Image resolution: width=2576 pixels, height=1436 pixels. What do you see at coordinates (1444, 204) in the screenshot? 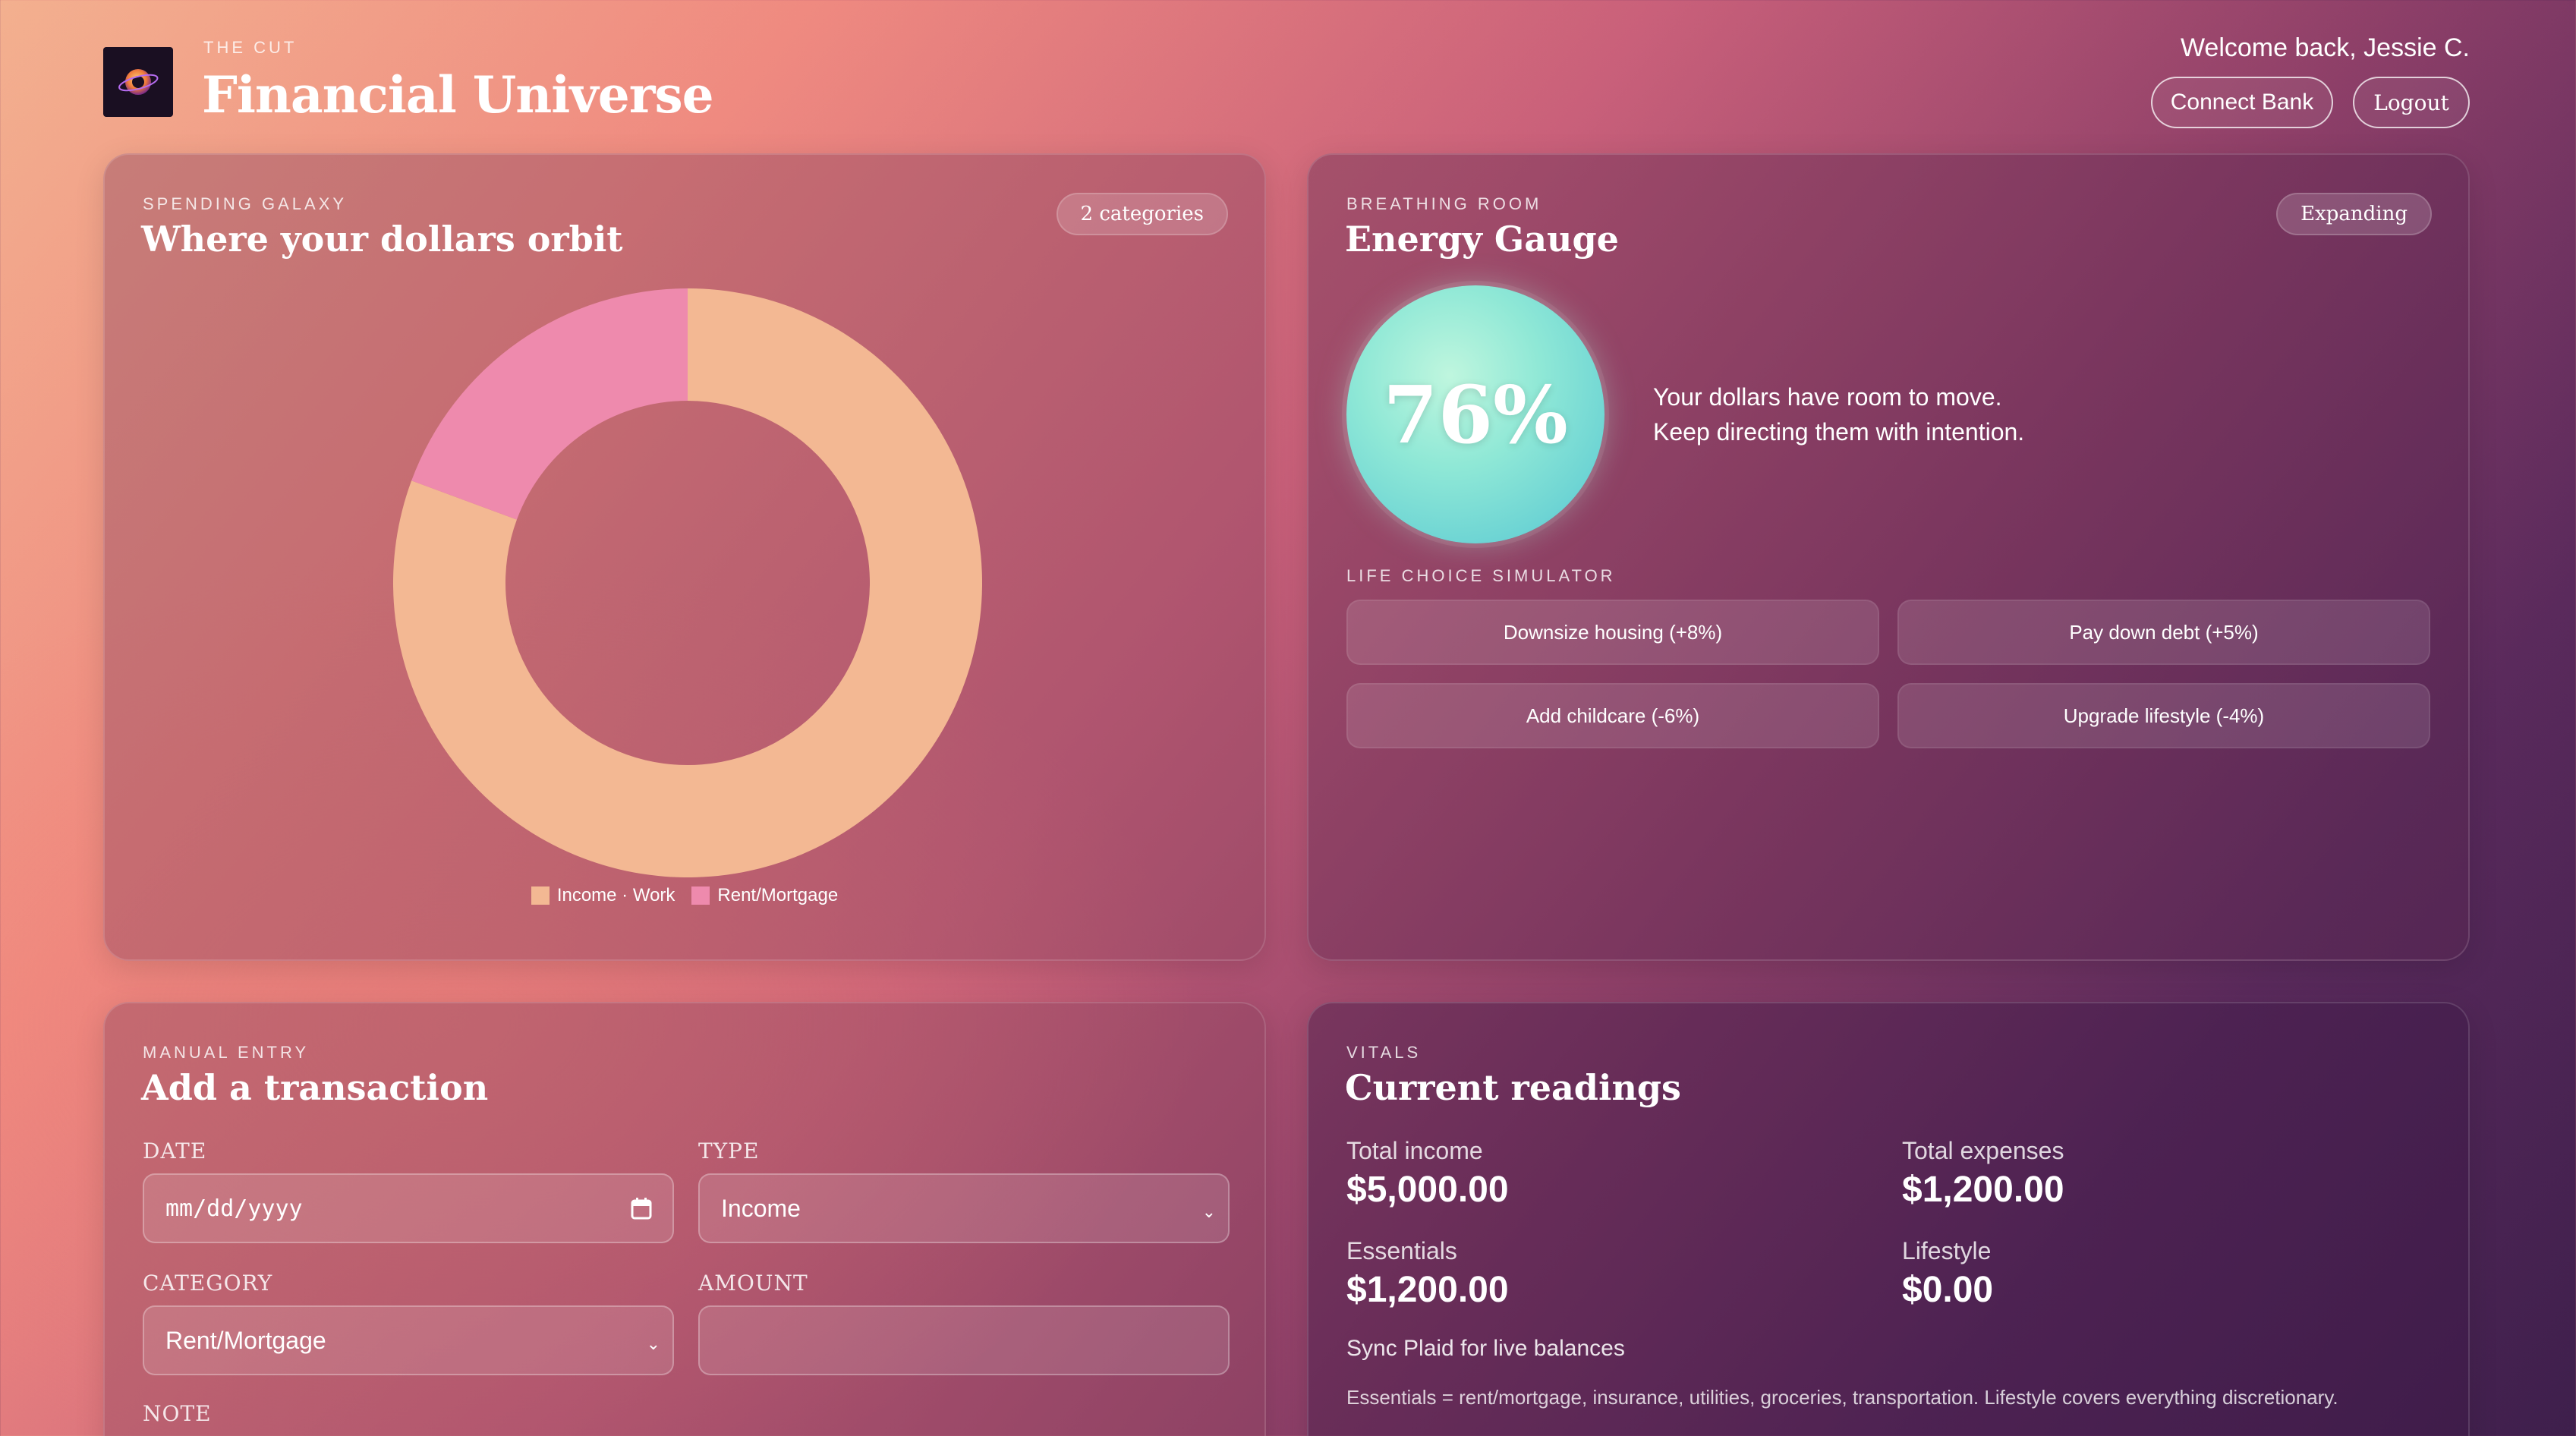
I see `card-kicker: BREATHING ROOM` at bounding box center [1444, 204].